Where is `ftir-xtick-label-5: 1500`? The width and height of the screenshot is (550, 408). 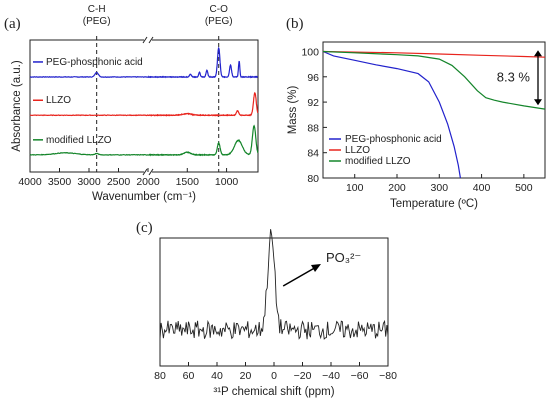 ftir-xtick-label-5: 1500 is located at coordinates (188, 182).